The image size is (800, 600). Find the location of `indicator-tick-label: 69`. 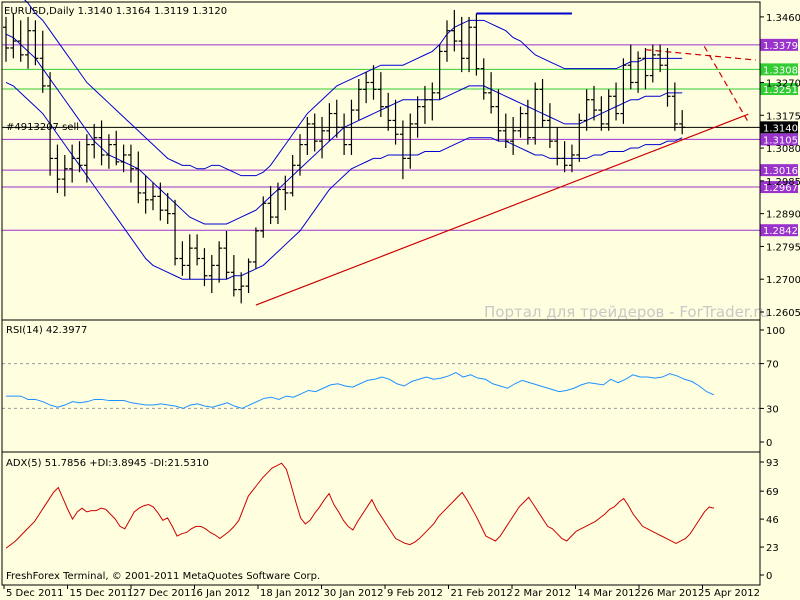

indicator-tick-label: 69 is located at coordinates (772, 492).